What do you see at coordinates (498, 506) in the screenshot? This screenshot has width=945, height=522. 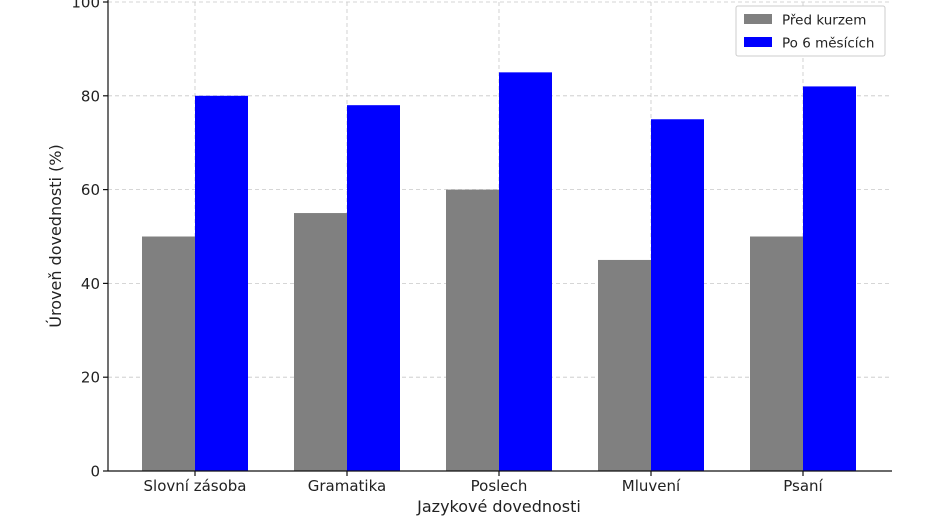 I see `x-axis-title: Jazykové dovednosti` at bounding box center [498, 506].